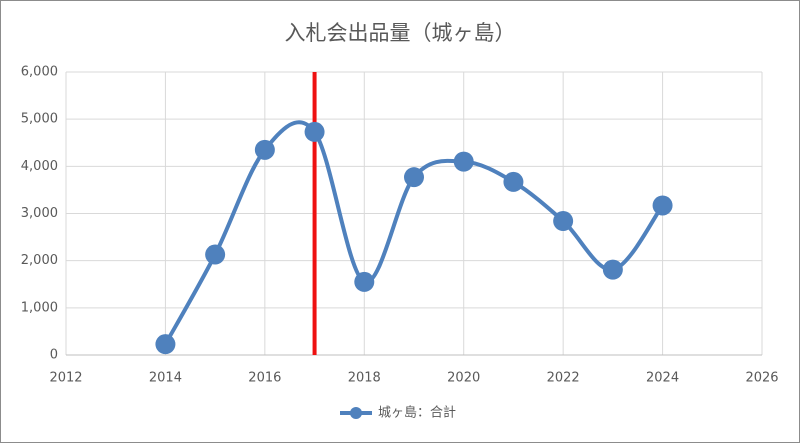 The width and height of the screenshot is (800, 443). Describe the element at coordinates (54, 355) in the screenshot. I see `y-tick-label: 0` at that location.